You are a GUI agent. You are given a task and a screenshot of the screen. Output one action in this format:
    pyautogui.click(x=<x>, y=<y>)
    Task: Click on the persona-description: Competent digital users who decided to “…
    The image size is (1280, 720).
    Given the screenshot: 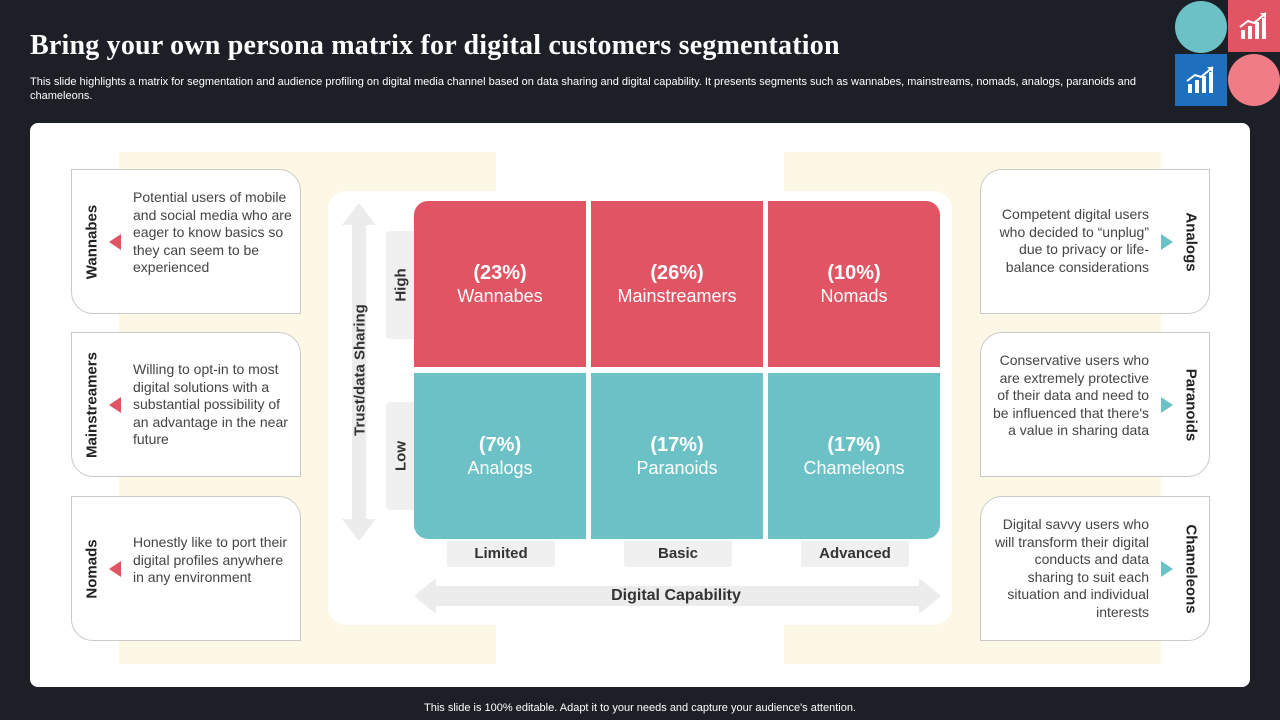 What is the action you would take?
    pyautogui.click(x=1074, y=240)
    